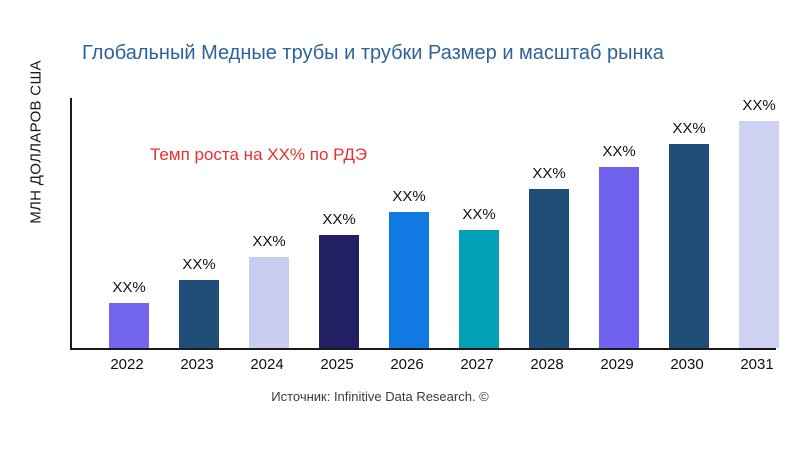 This screenshot has height=450, width=800. Describe the element at coordinates (549, 268) in the screenshot. I see `bar-2028` at that location.